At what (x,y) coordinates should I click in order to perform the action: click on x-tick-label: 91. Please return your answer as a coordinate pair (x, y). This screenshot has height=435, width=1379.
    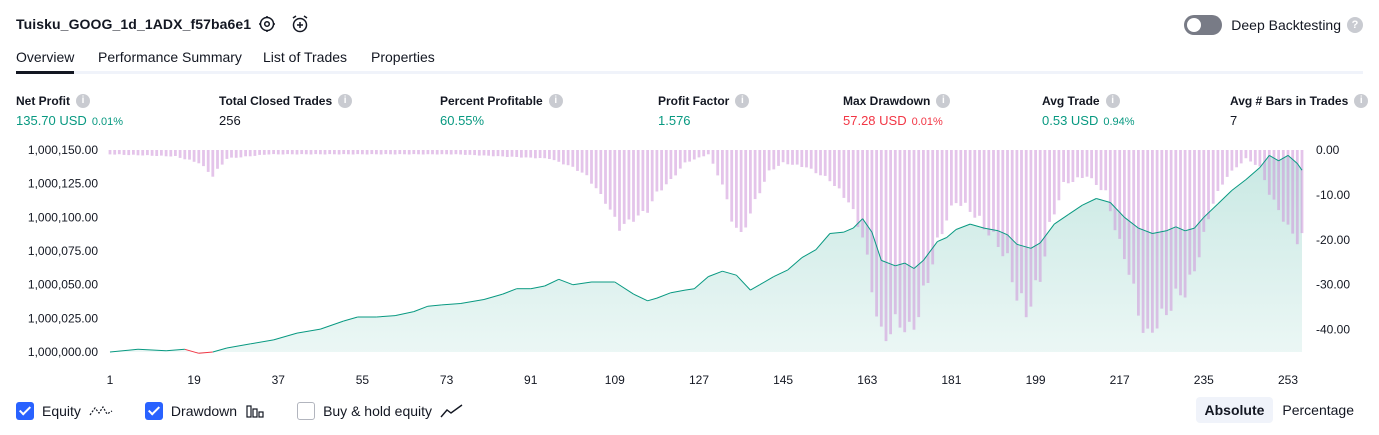
    Looking at the image, I should click on (531, 380).